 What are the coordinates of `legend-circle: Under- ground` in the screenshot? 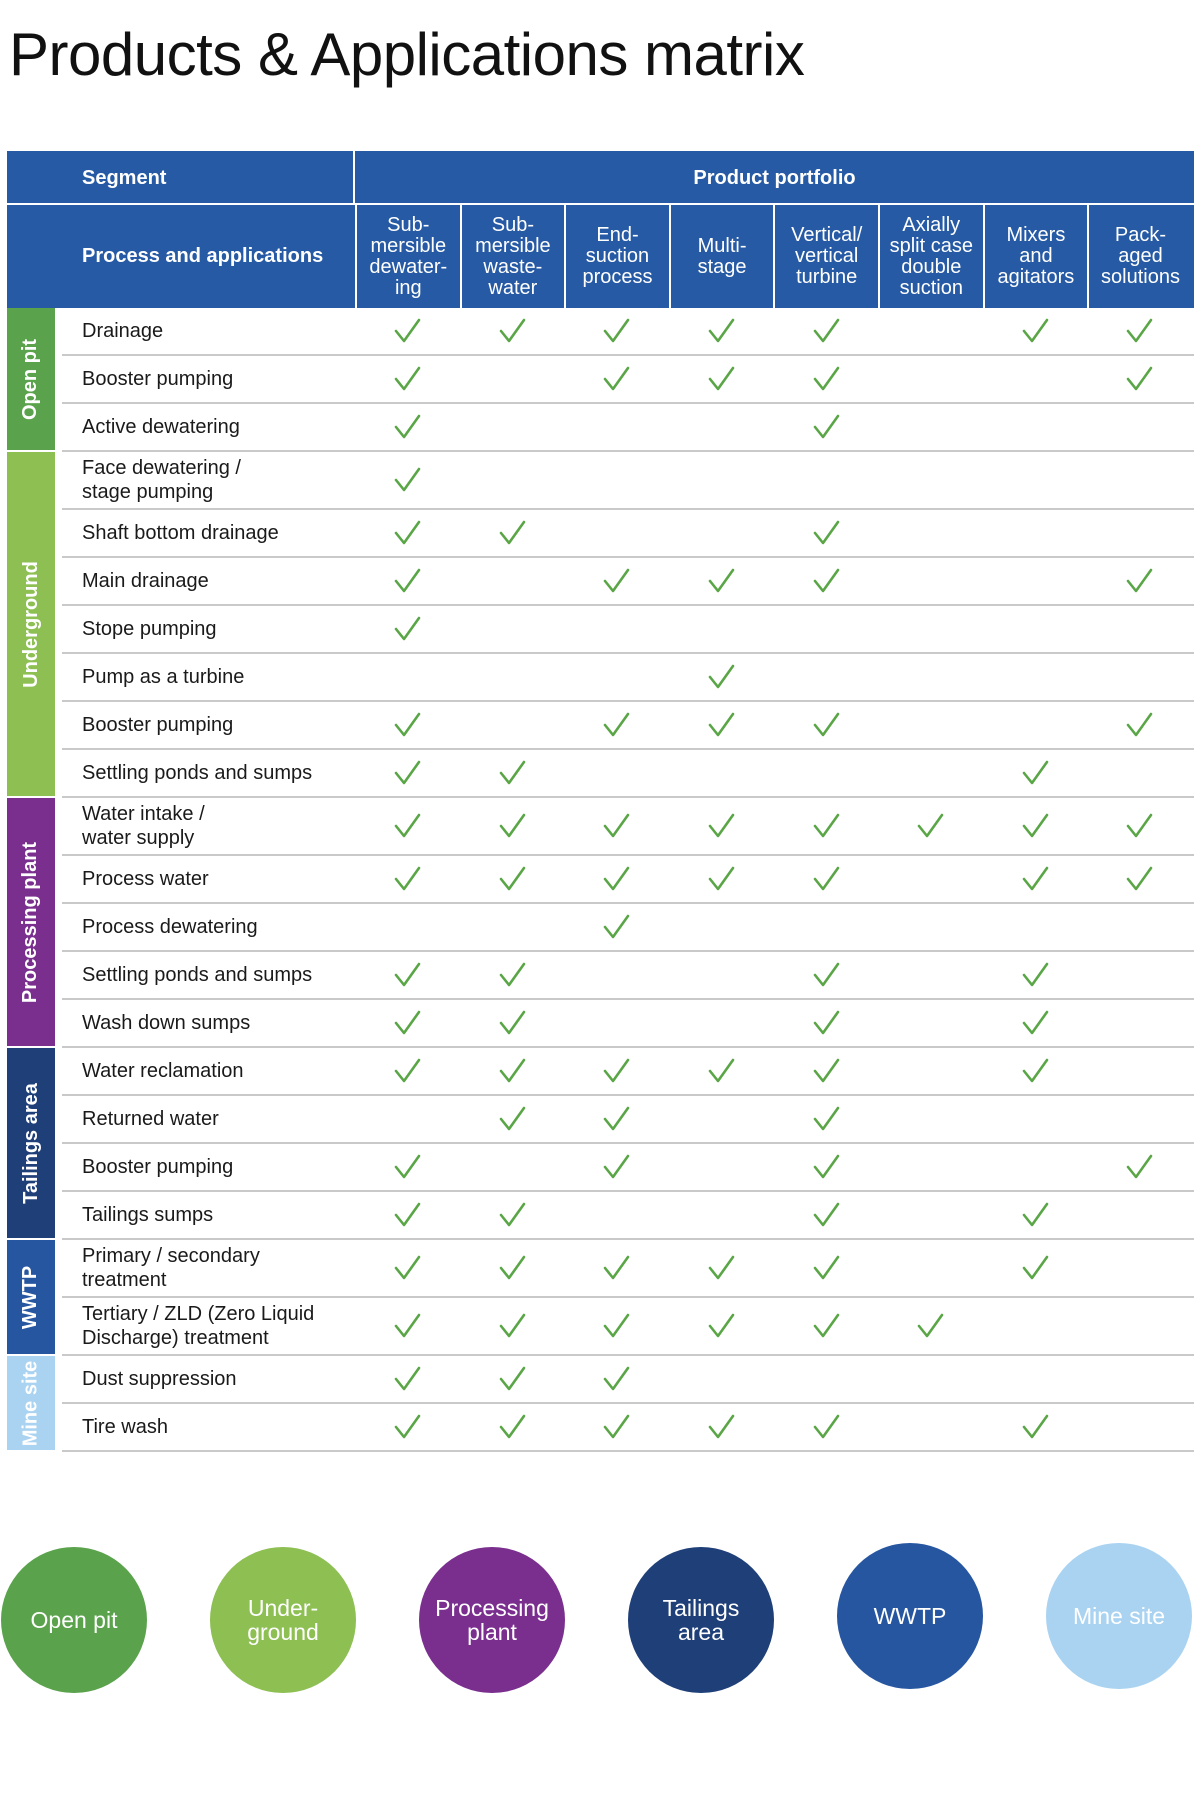 It's located at (283, 1620).